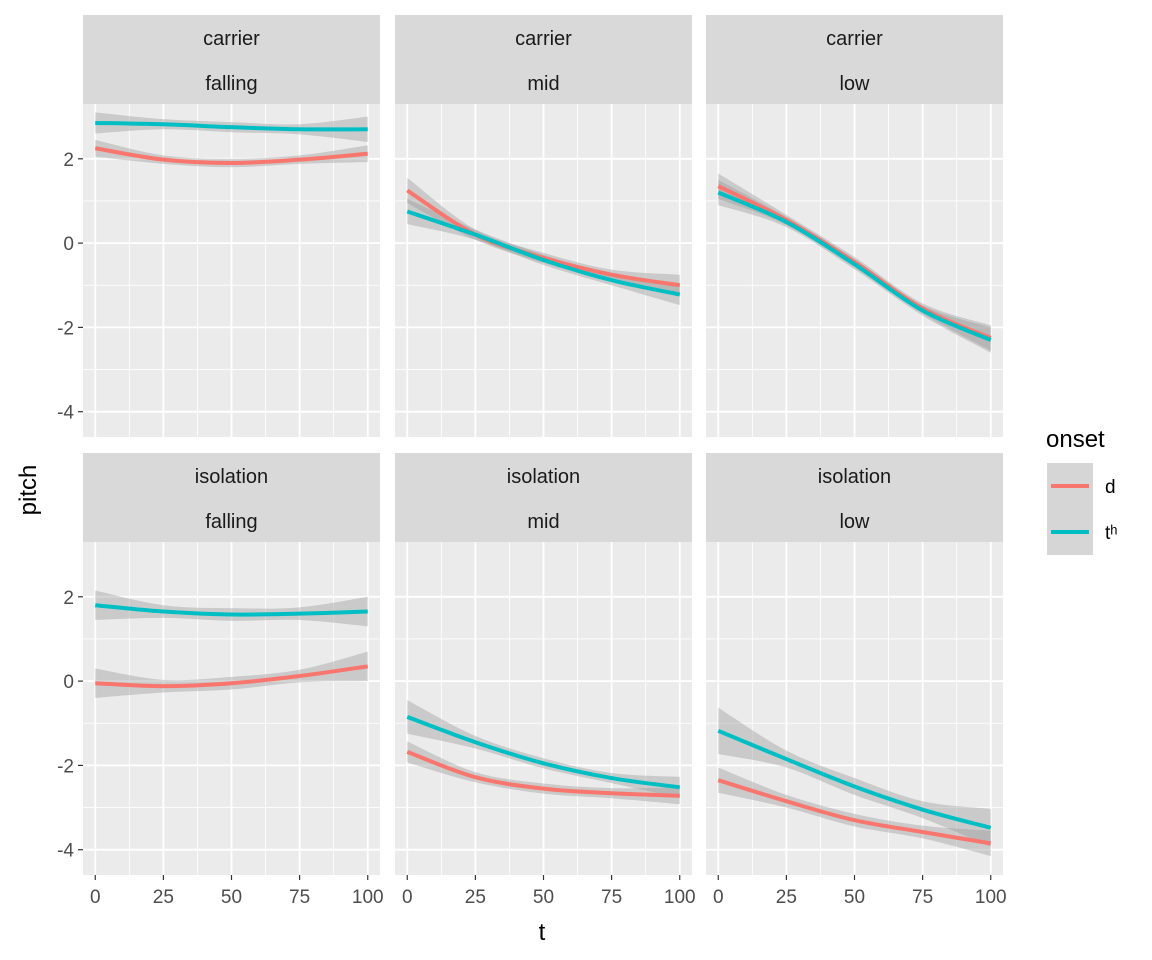 The width and height of the screenshot is (1152, 960). Describe the element at coordinates (1111, 533) in the screenshot. I see `legend-label-th: tʰ` at that location.